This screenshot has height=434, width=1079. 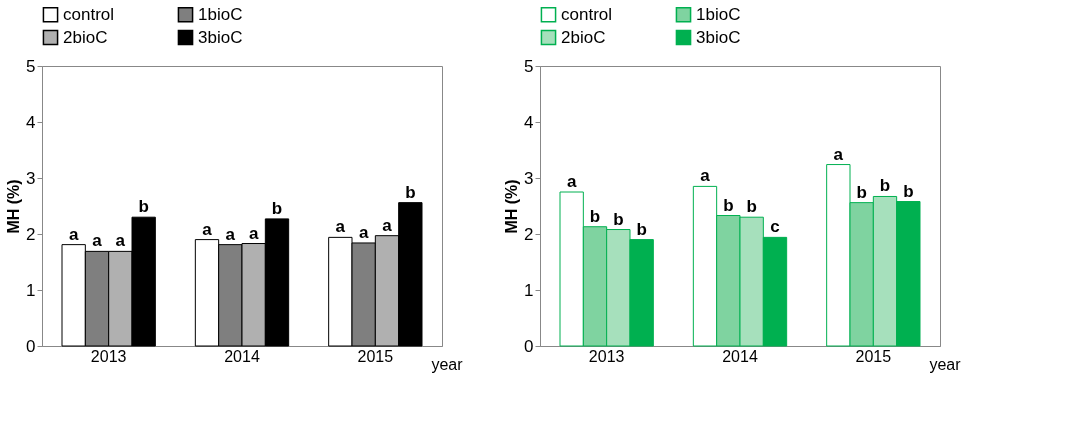 What do you see at coordinates (775, 227) in the screenshot?
I see `data-label: c` at bounding box center [775, 227].